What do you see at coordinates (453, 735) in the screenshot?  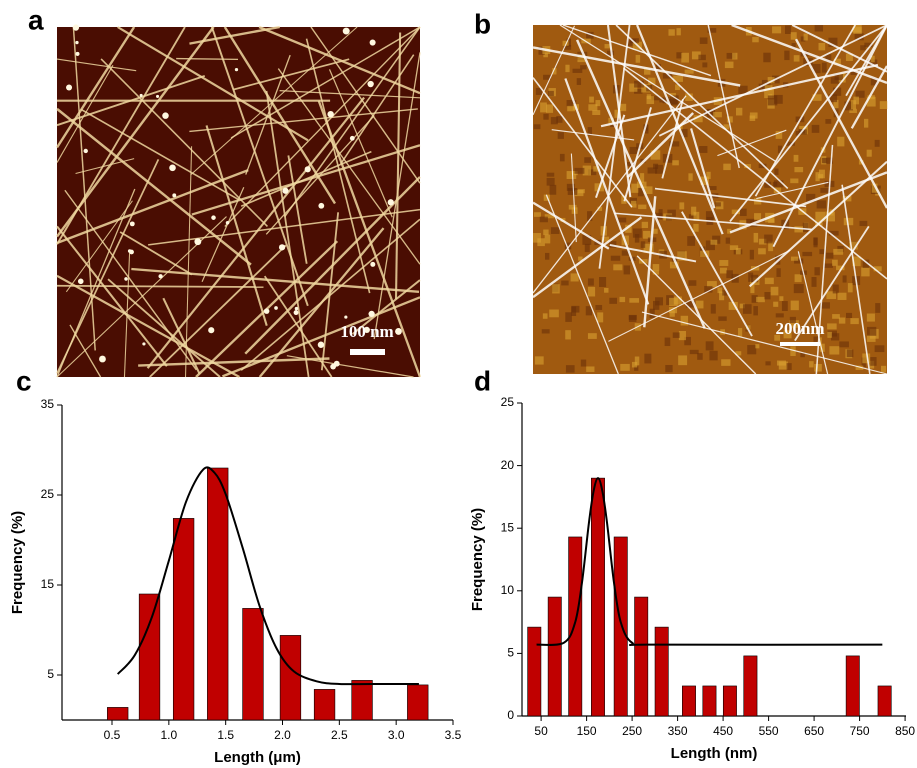 I see `x-tick-label: 3.5` at bounding box center [453, 735].